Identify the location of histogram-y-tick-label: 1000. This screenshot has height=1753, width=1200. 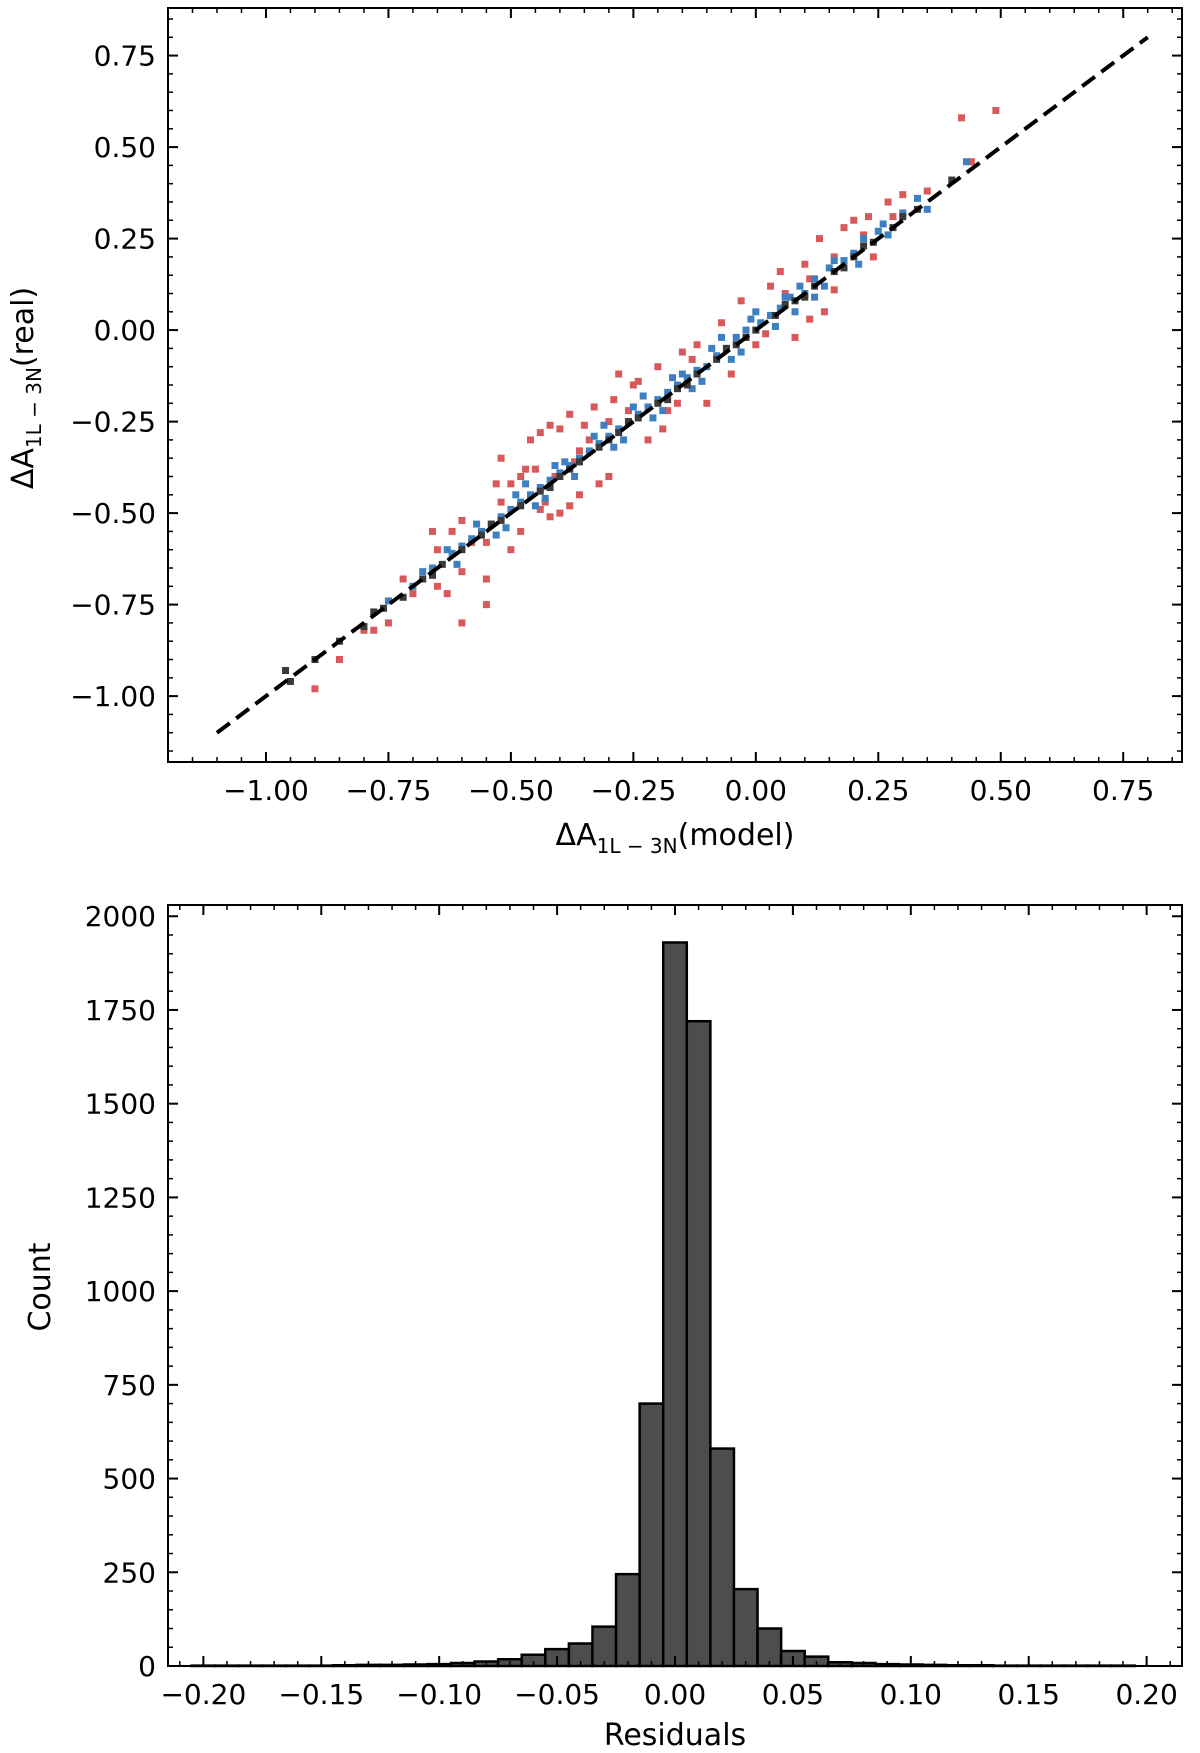
(120, 1291).